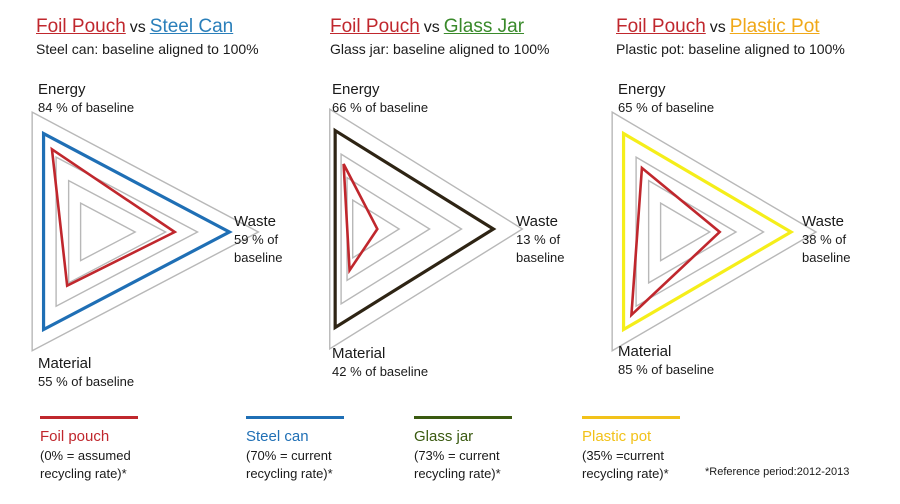  I want to click on axis-value-material: 42 % of baseline, so click(380, 371).